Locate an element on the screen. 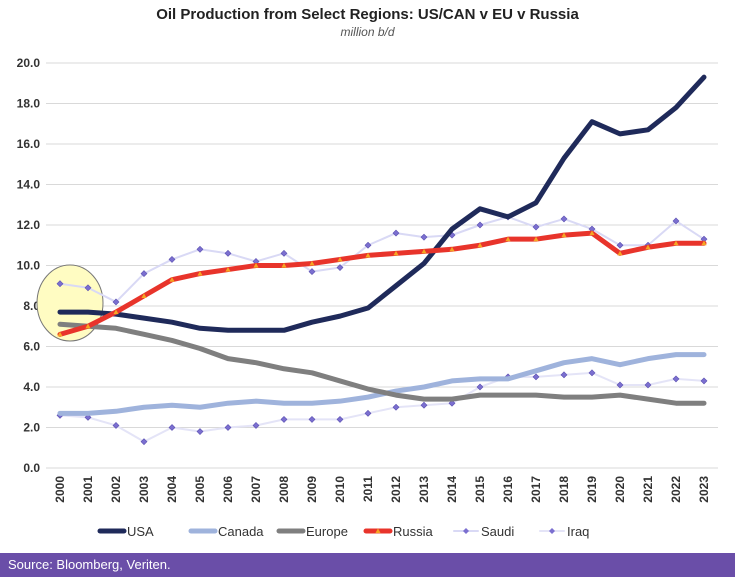 The image size is (735, 577). y-tick-label: 4.0 is located at coordinates (31, 387).